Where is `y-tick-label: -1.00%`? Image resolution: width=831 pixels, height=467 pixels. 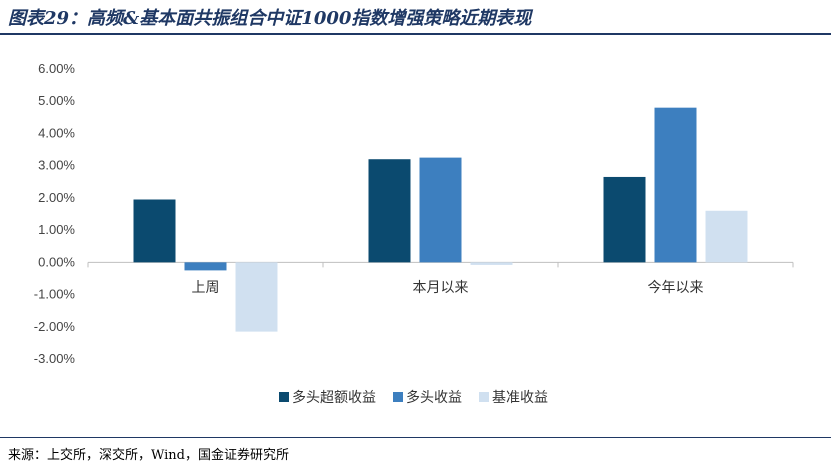 y-tick-label: -1.00% is located at coordinates (55, 294).